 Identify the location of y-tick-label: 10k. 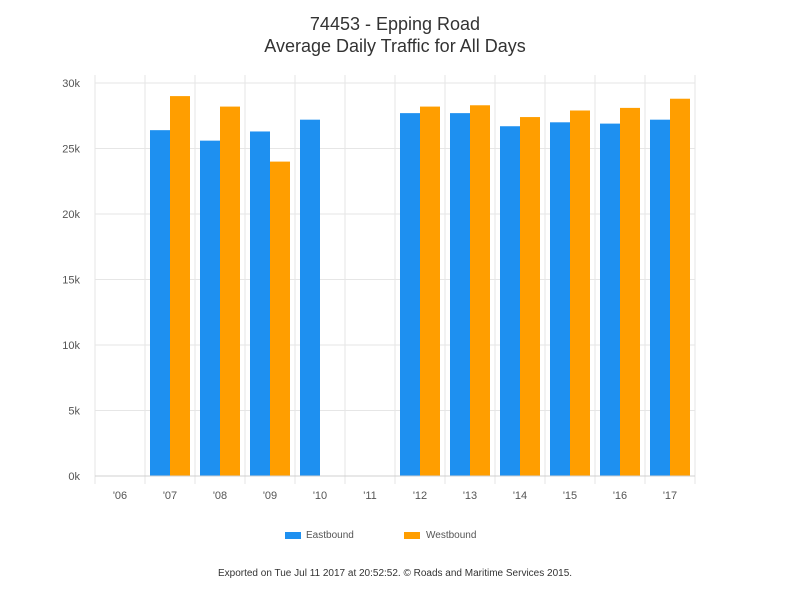
(71, 346).